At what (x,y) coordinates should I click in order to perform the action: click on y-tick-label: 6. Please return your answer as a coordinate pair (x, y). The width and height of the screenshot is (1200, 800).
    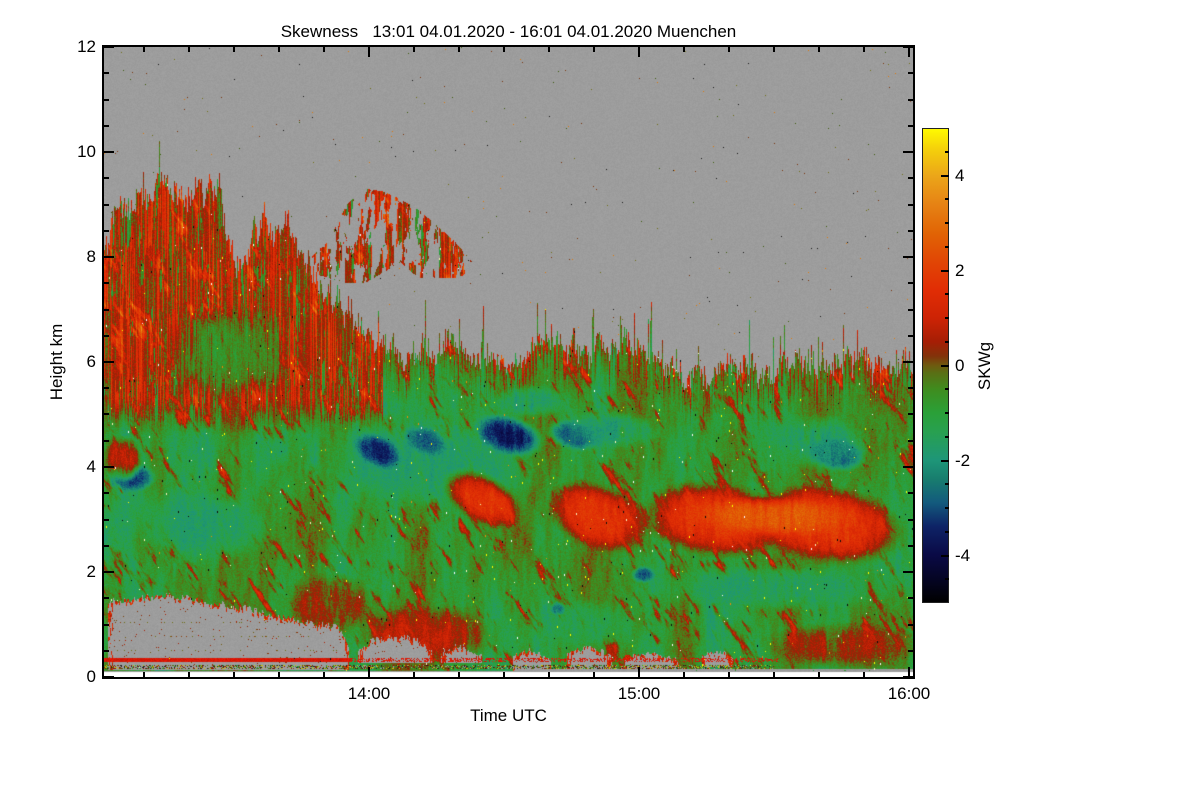
    Looking at the image, I should click on (91, 361).